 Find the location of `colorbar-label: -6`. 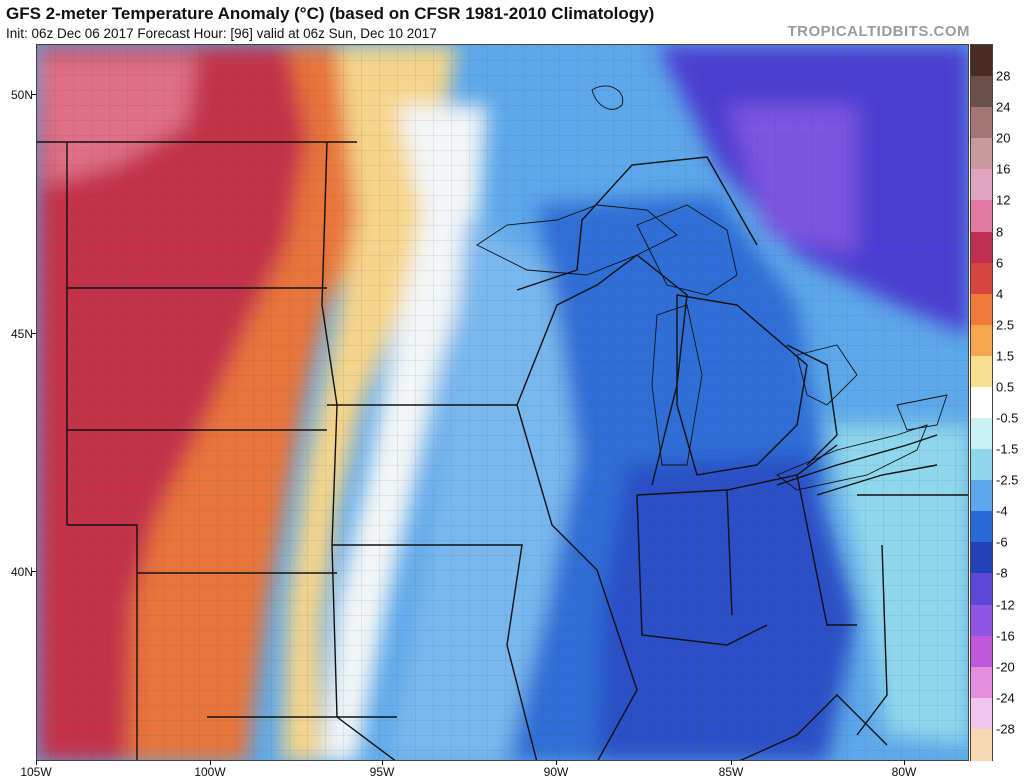

colorbar-label: -6 is located at coordinates (1002, 542).